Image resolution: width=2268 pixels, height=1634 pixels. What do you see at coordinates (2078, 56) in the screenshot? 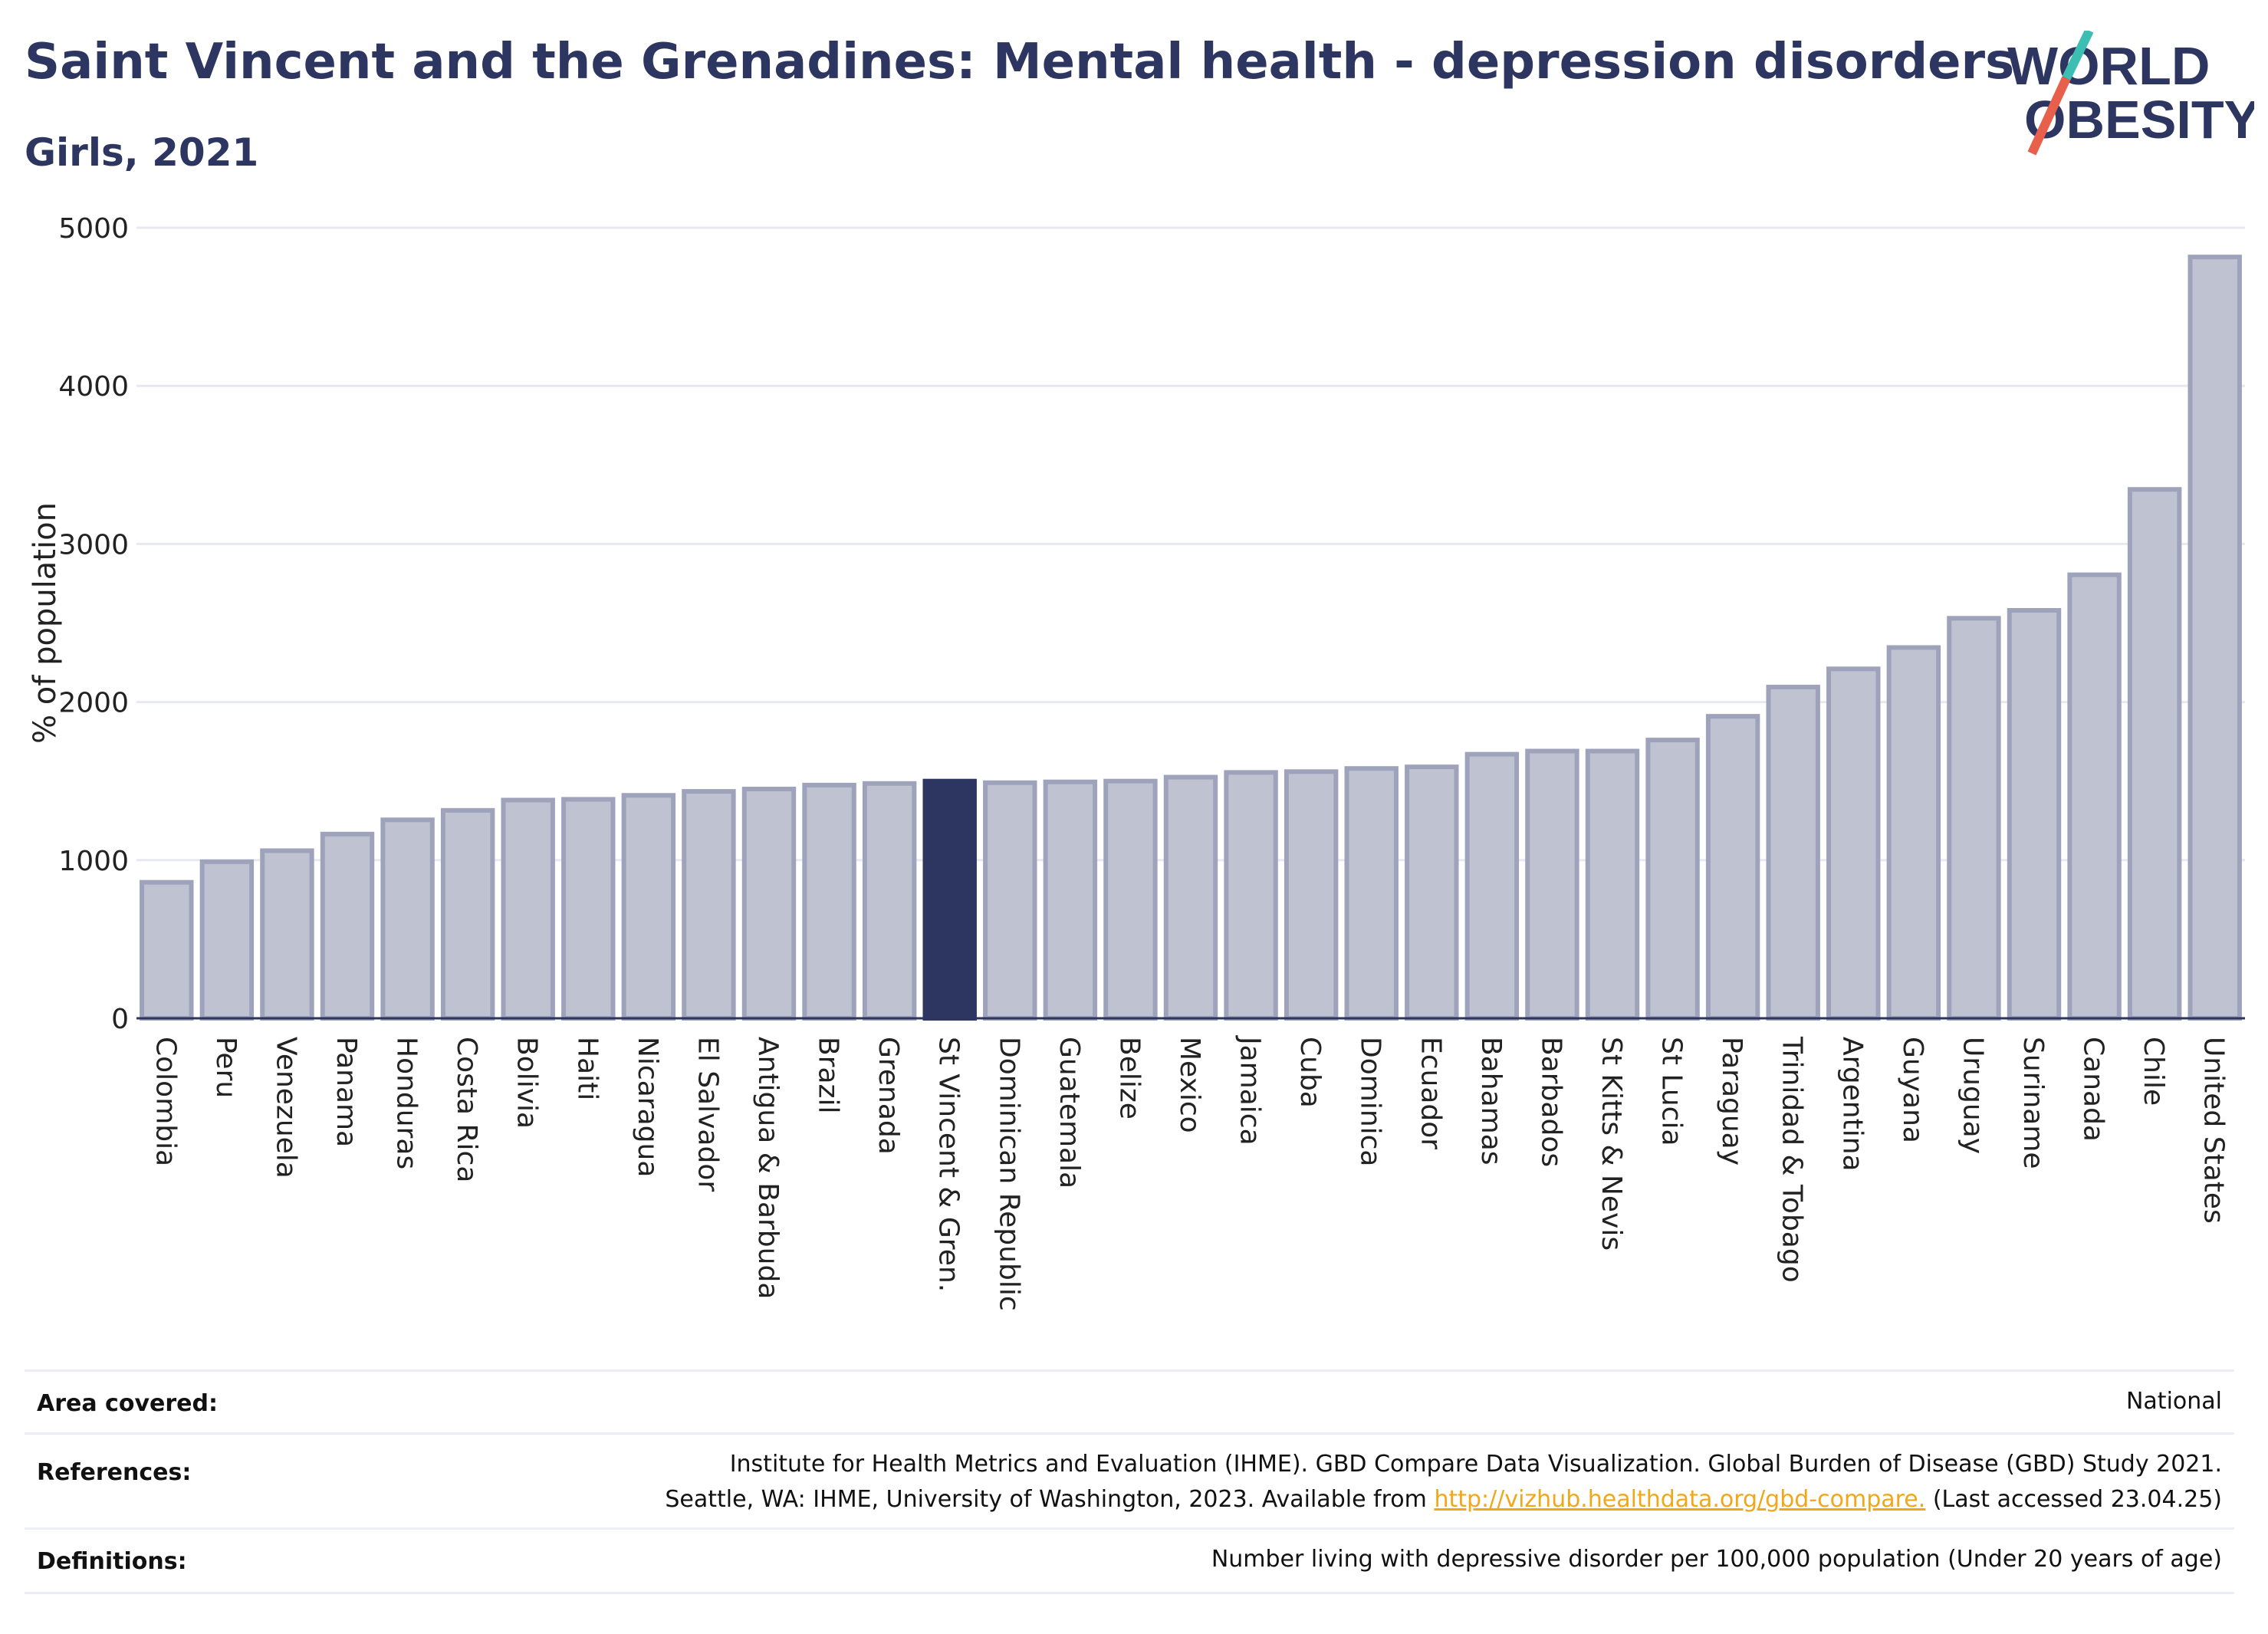
I see `logo-slash-teal` at bounding box center [2078, 56].